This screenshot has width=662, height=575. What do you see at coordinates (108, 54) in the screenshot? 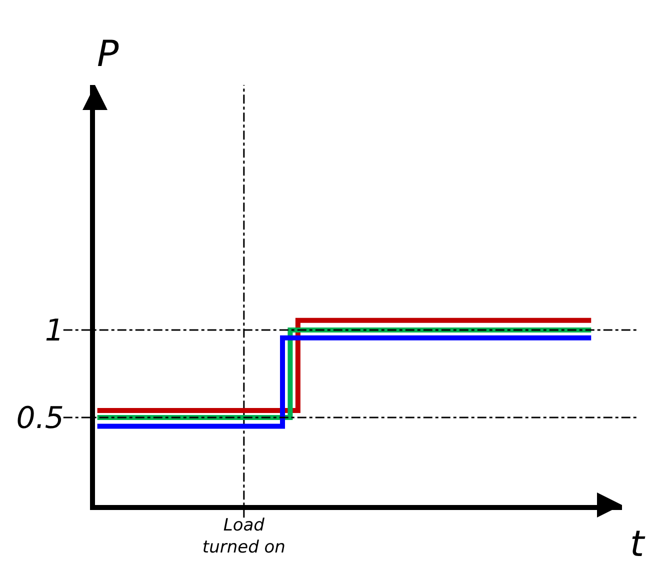
I see `y-axis-title: P` at bounding box center [108, 54].